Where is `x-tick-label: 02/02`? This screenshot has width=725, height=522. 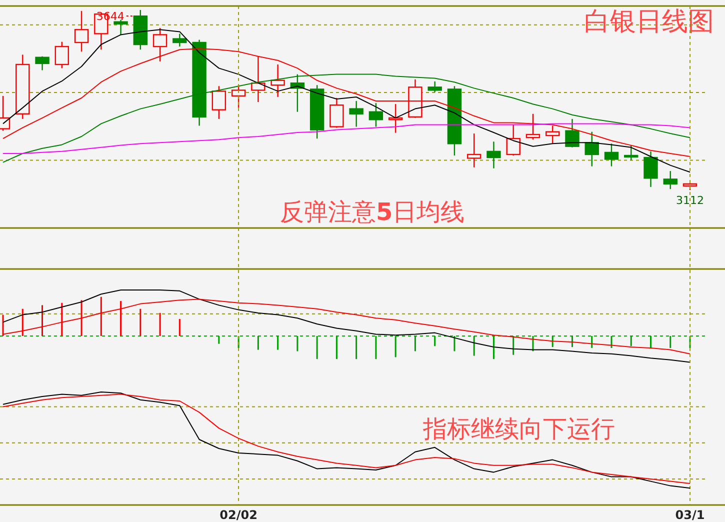
x-tick-label: 02/02 is located at coordinates (239, 515).